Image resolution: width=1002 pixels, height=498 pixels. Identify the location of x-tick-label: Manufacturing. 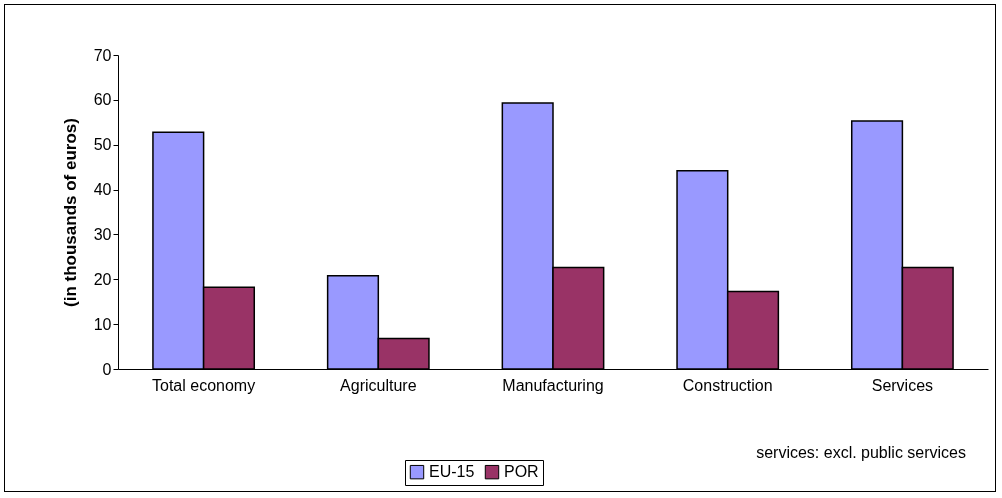
(553, 385).